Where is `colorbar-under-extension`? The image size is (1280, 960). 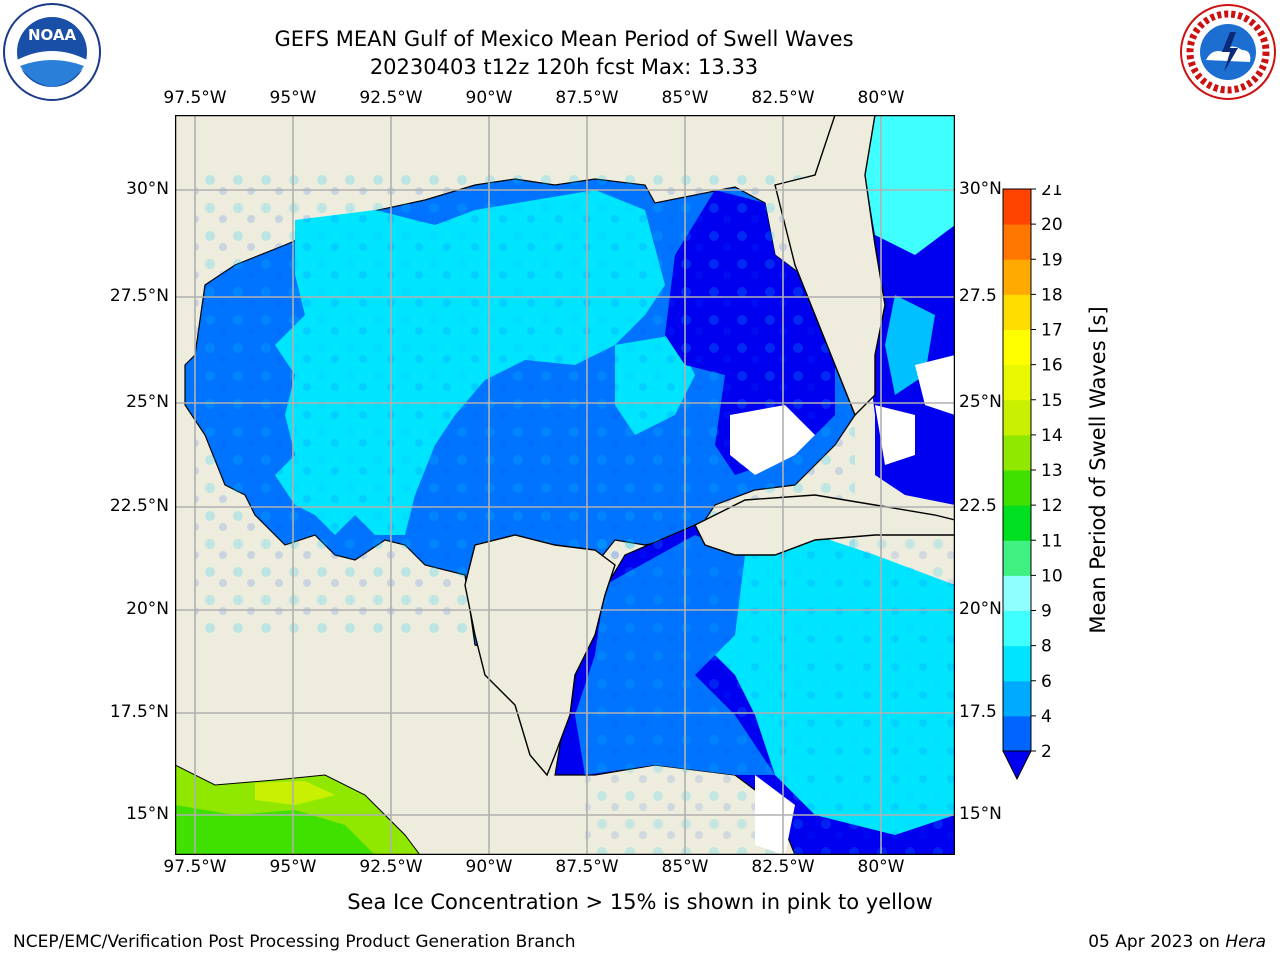
colorbar-under-extension is located at coordinates (1017, 765).